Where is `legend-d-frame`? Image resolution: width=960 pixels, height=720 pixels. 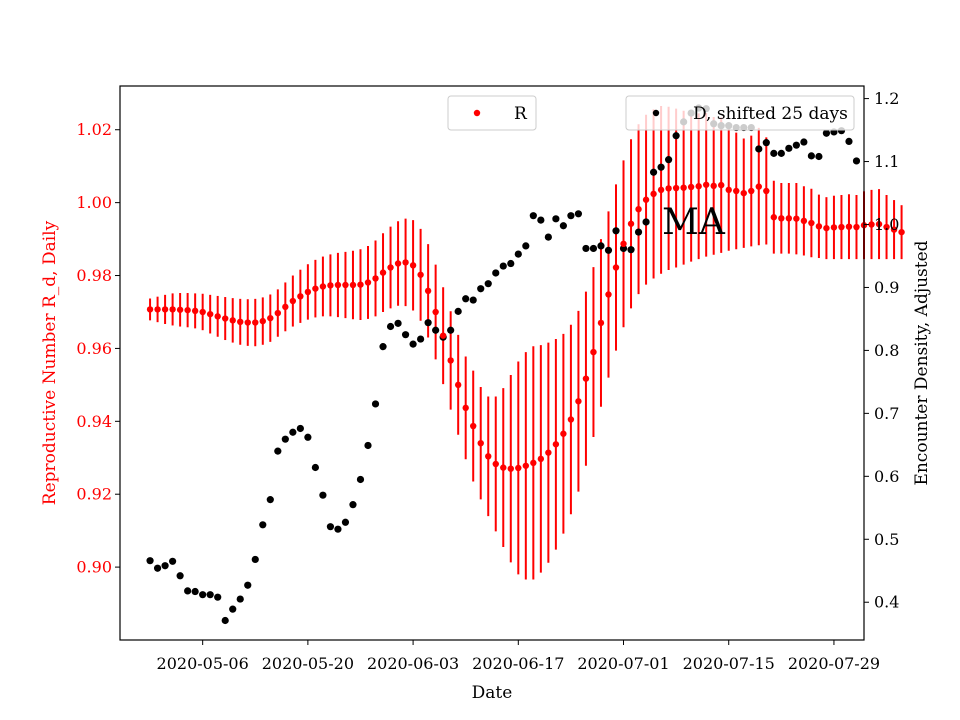 legend-d-frame is located at coordinates (740, 113).